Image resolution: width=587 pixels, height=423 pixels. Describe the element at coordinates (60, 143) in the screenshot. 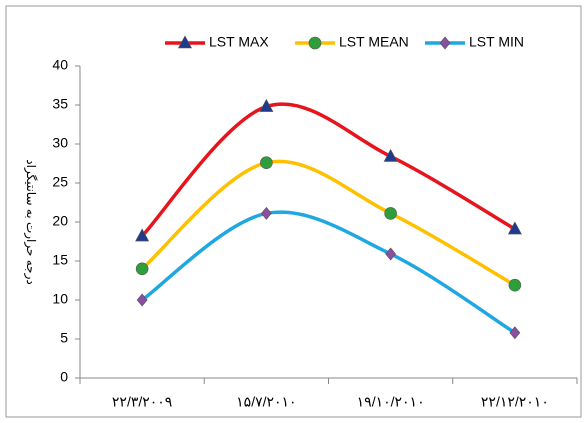

I see `y-tick-label: 30` at that location.